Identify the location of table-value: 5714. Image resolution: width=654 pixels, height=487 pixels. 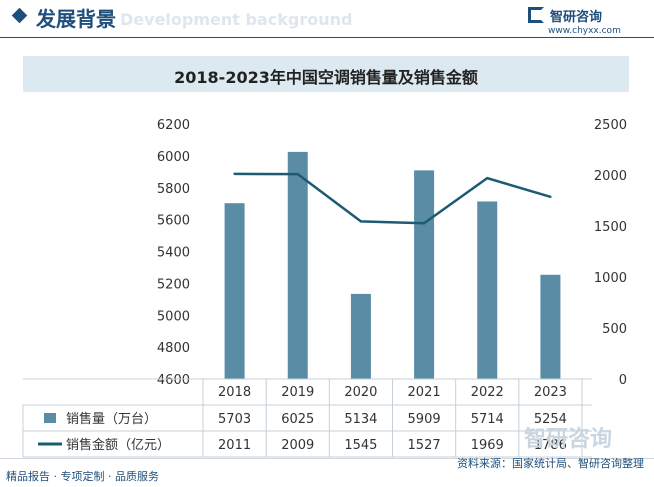
(487, 419).